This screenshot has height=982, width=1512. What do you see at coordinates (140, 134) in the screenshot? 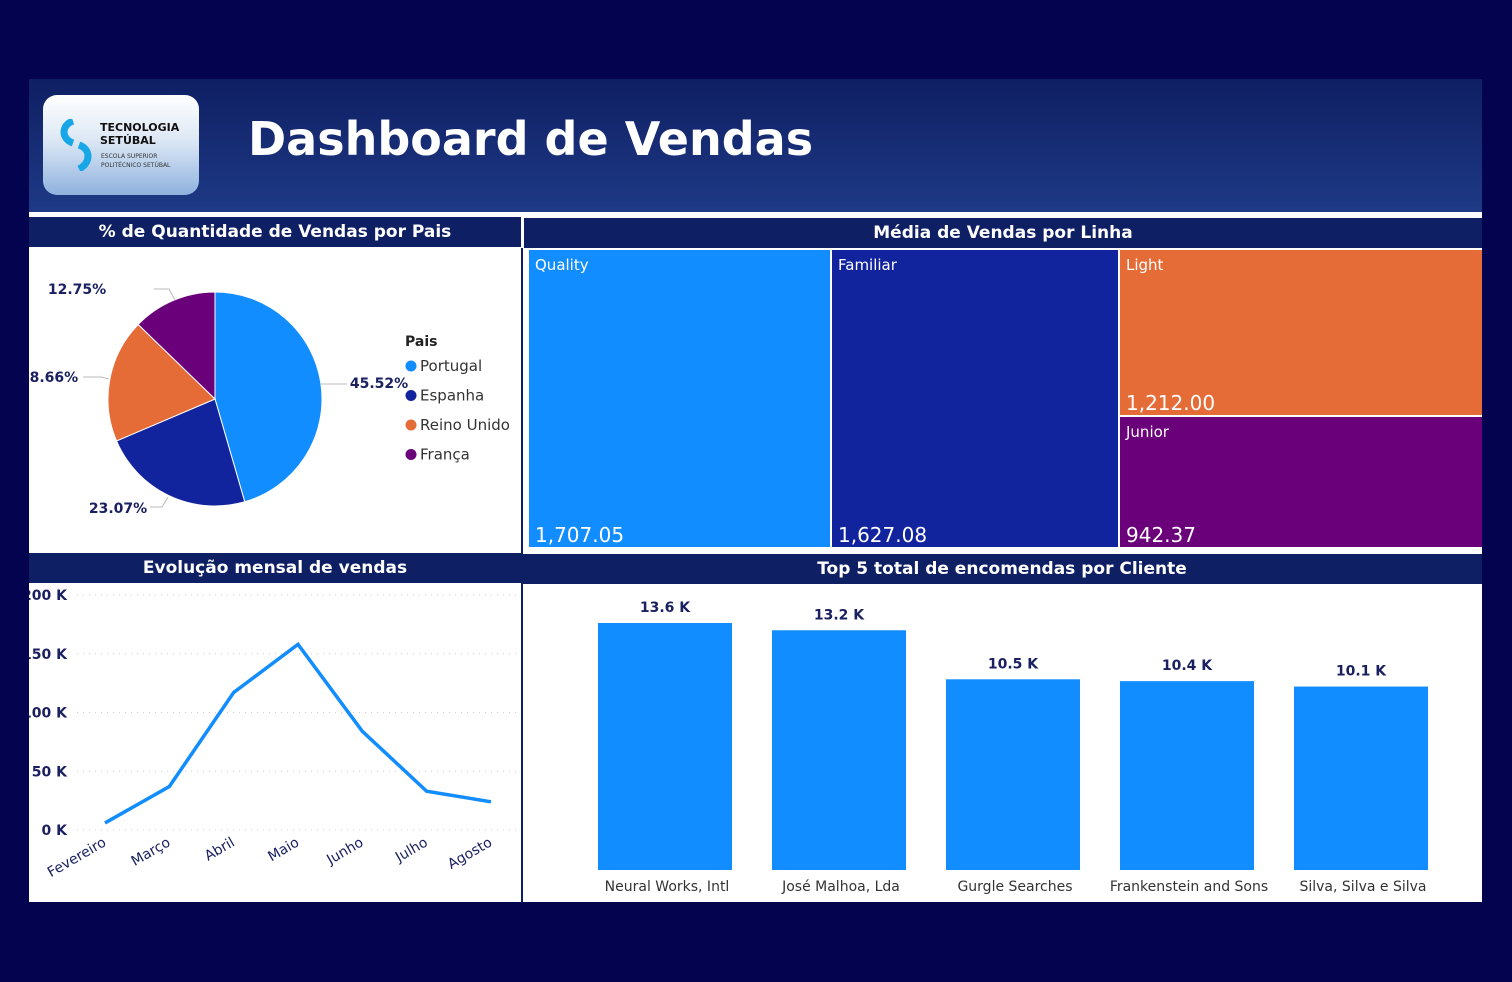
I see `logo-text: TECNOLOGIA SETÚBAL` at bounding box center [140, 134].